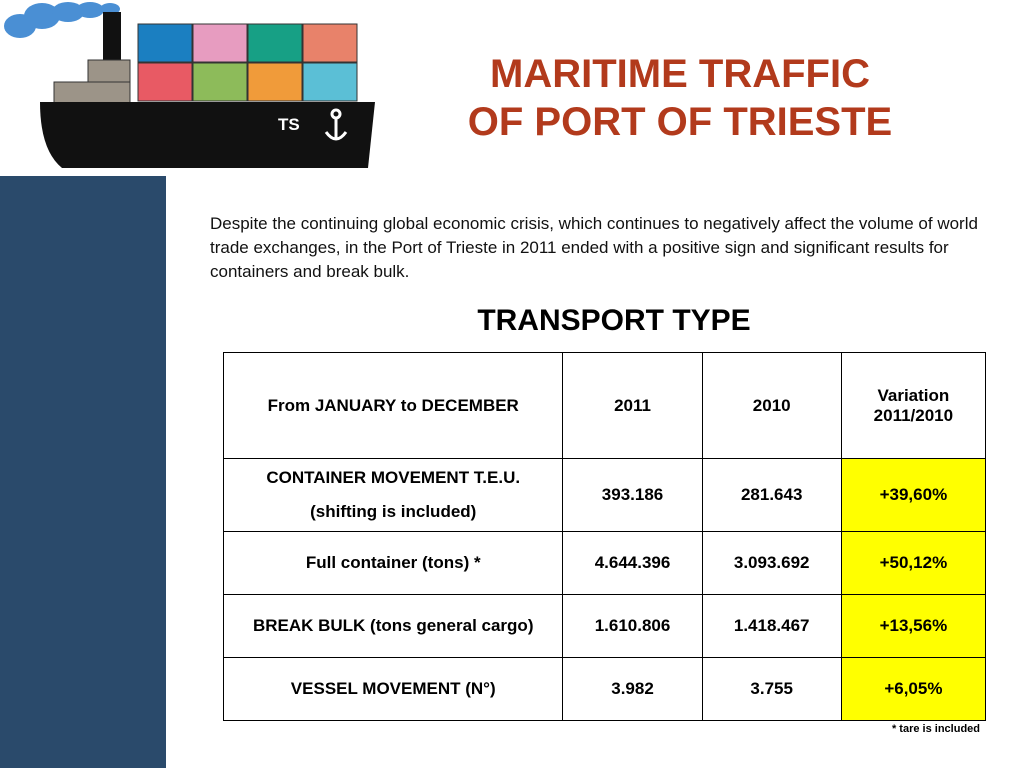 The height and width of the screenshot is (768, 1024). Describe the element at coordinates (38, 165) in the screenshot. I see `artist-signature: UGO GUARINO` at that location.